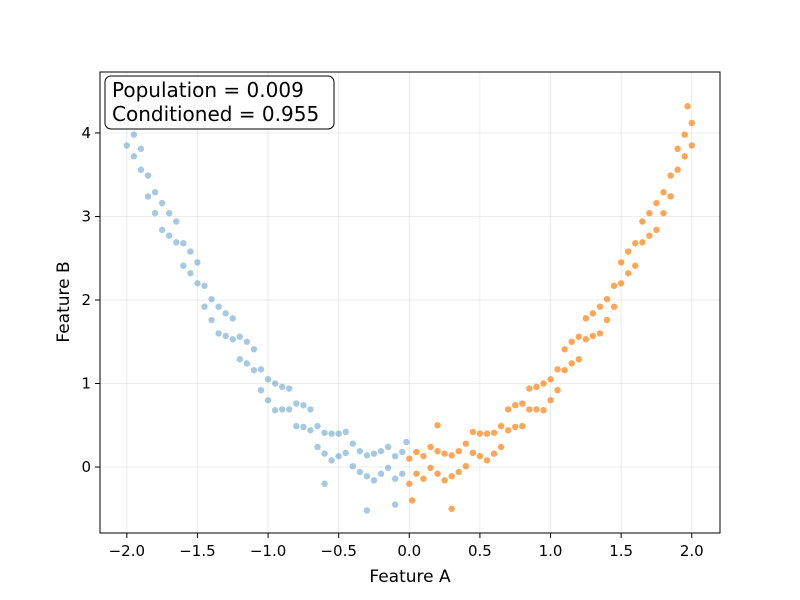 The width and height of the screenshot is (800, 600). What do you see at coordinates (551, 551) in the screenshot?
I see `x-tick-label: 1.0` at bounding box center [551, 551].